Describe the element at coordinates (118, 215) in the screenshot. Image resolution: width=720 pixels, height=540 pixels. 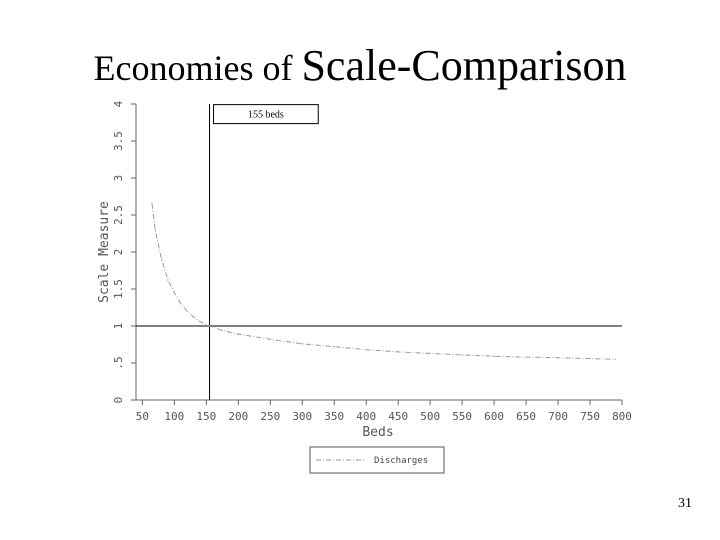
I see `y-tick-label: 2.5` at that location.